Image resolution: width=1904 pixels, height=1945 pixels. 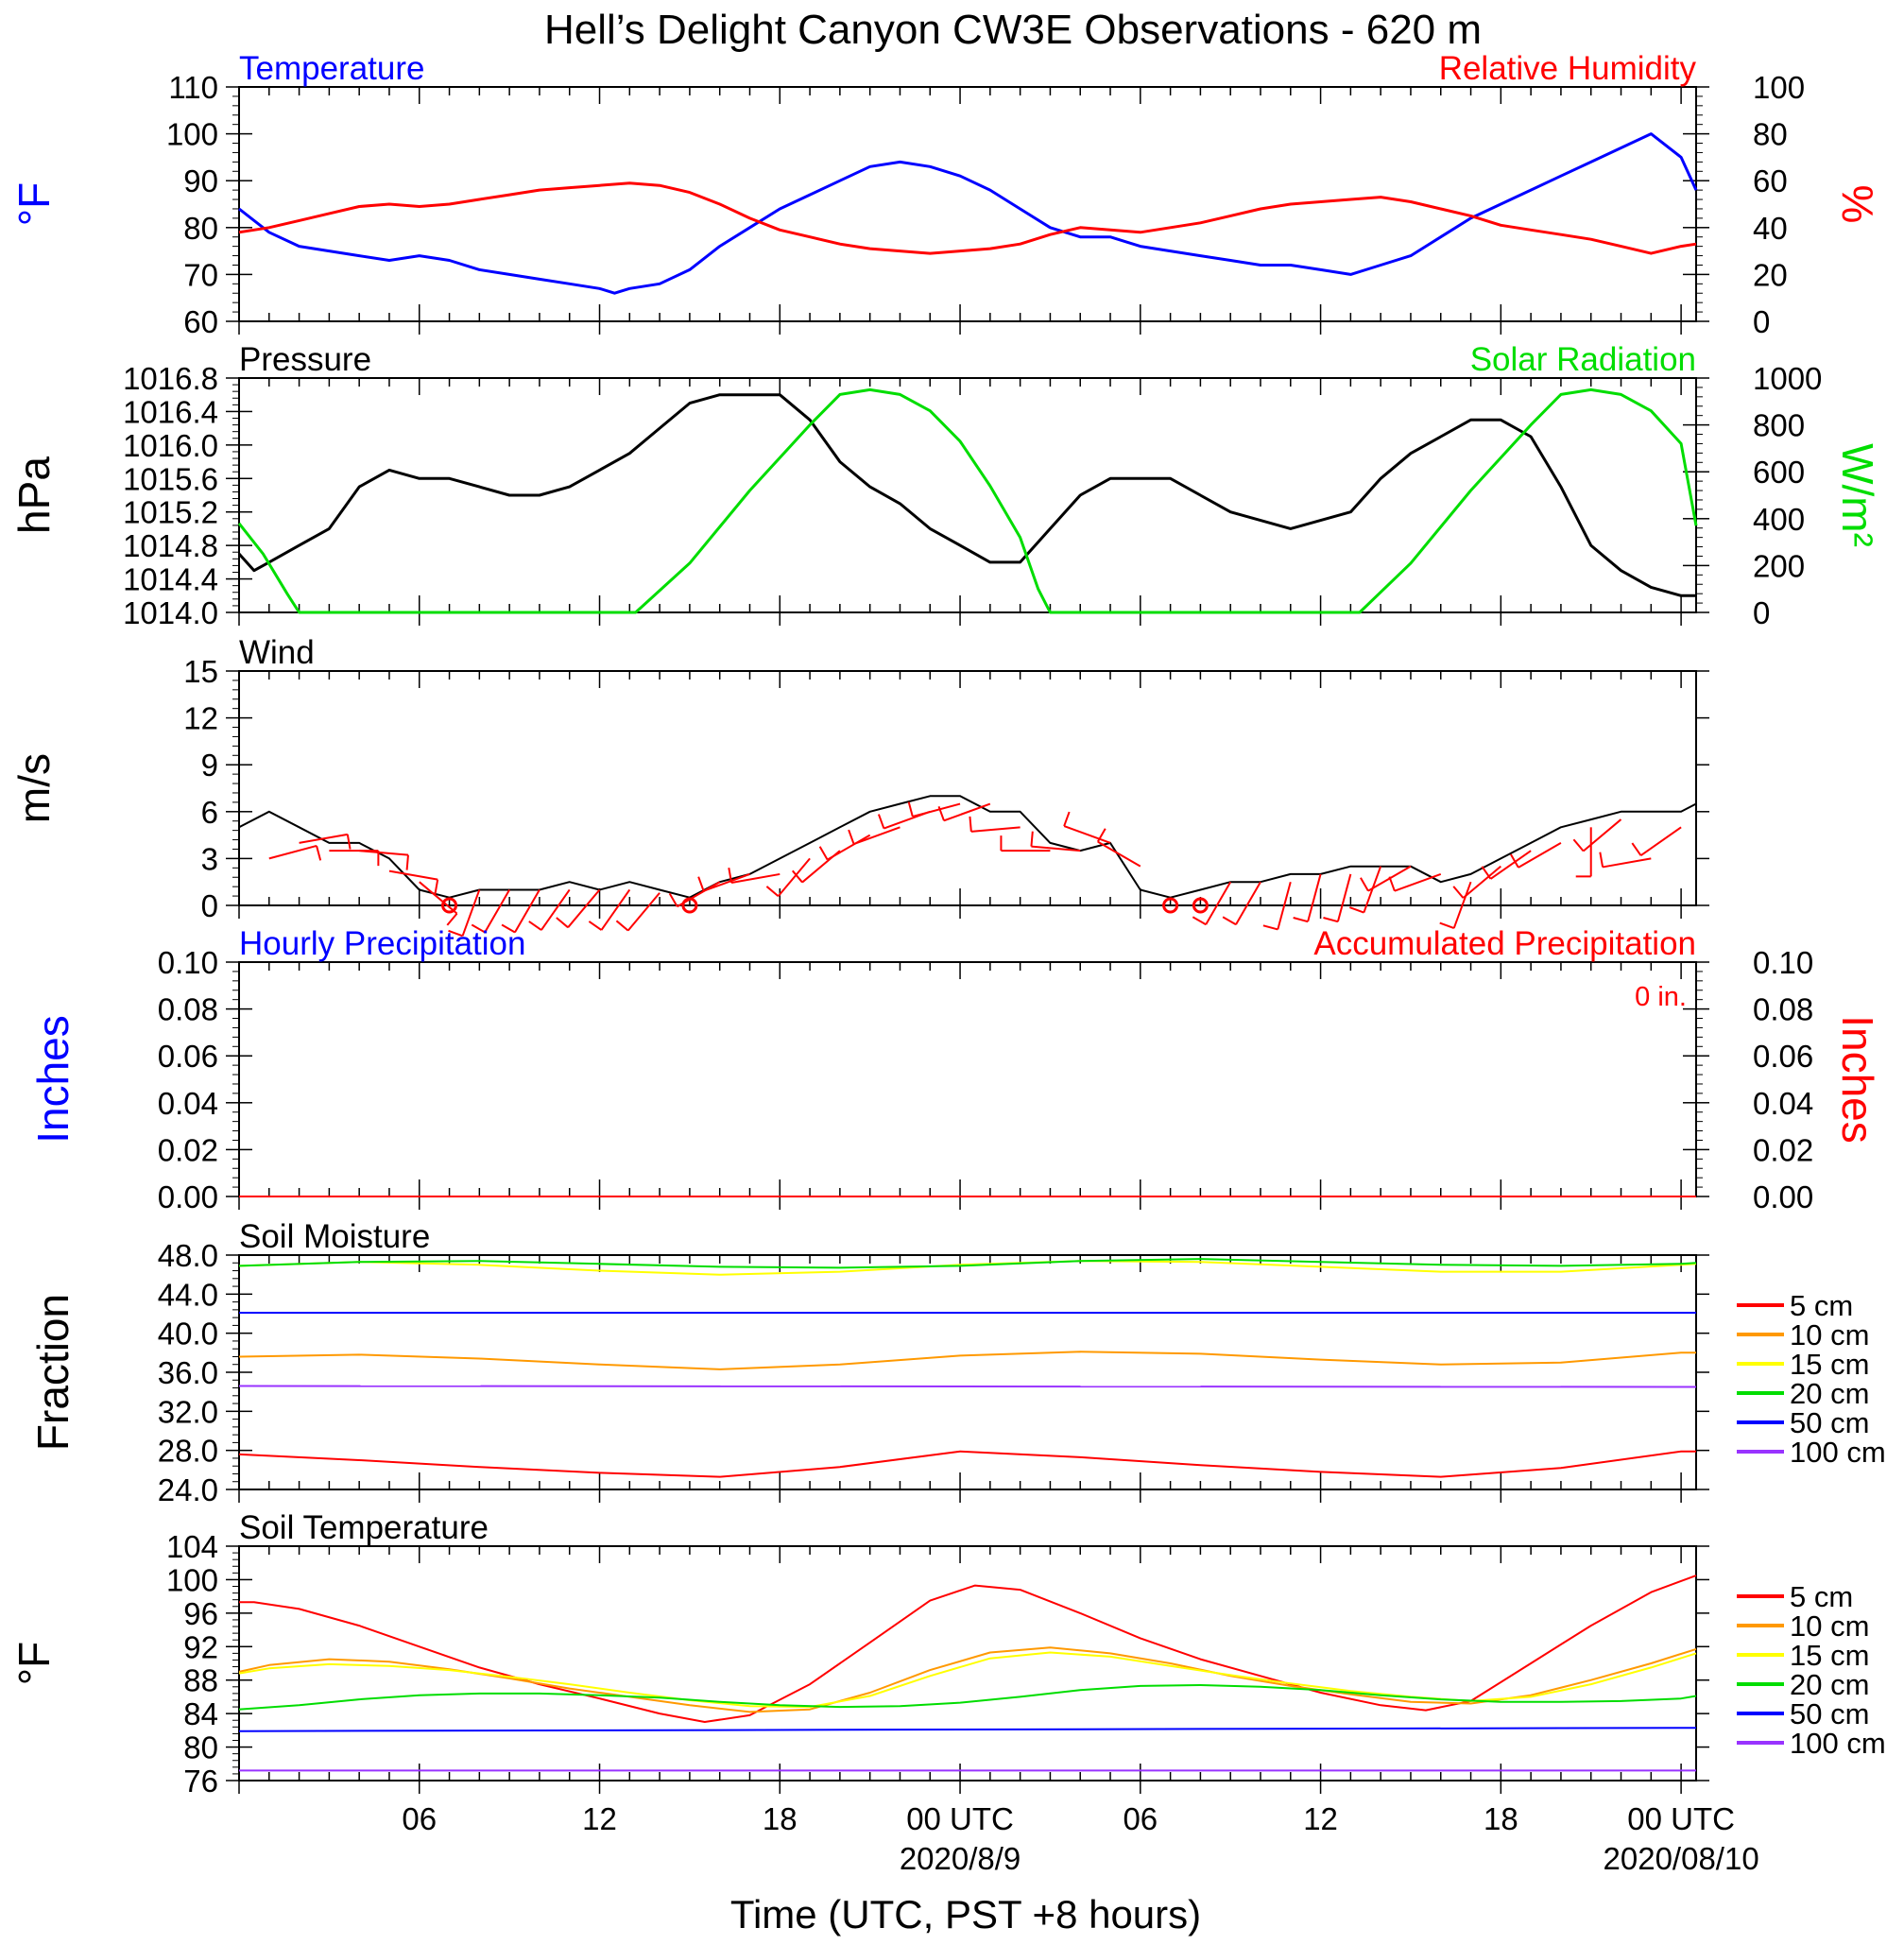 What do you see at coordinates (34, 1664) in the screenshot?
I see `y-axis-label-left: °F` at bounding box center [34, 1664].